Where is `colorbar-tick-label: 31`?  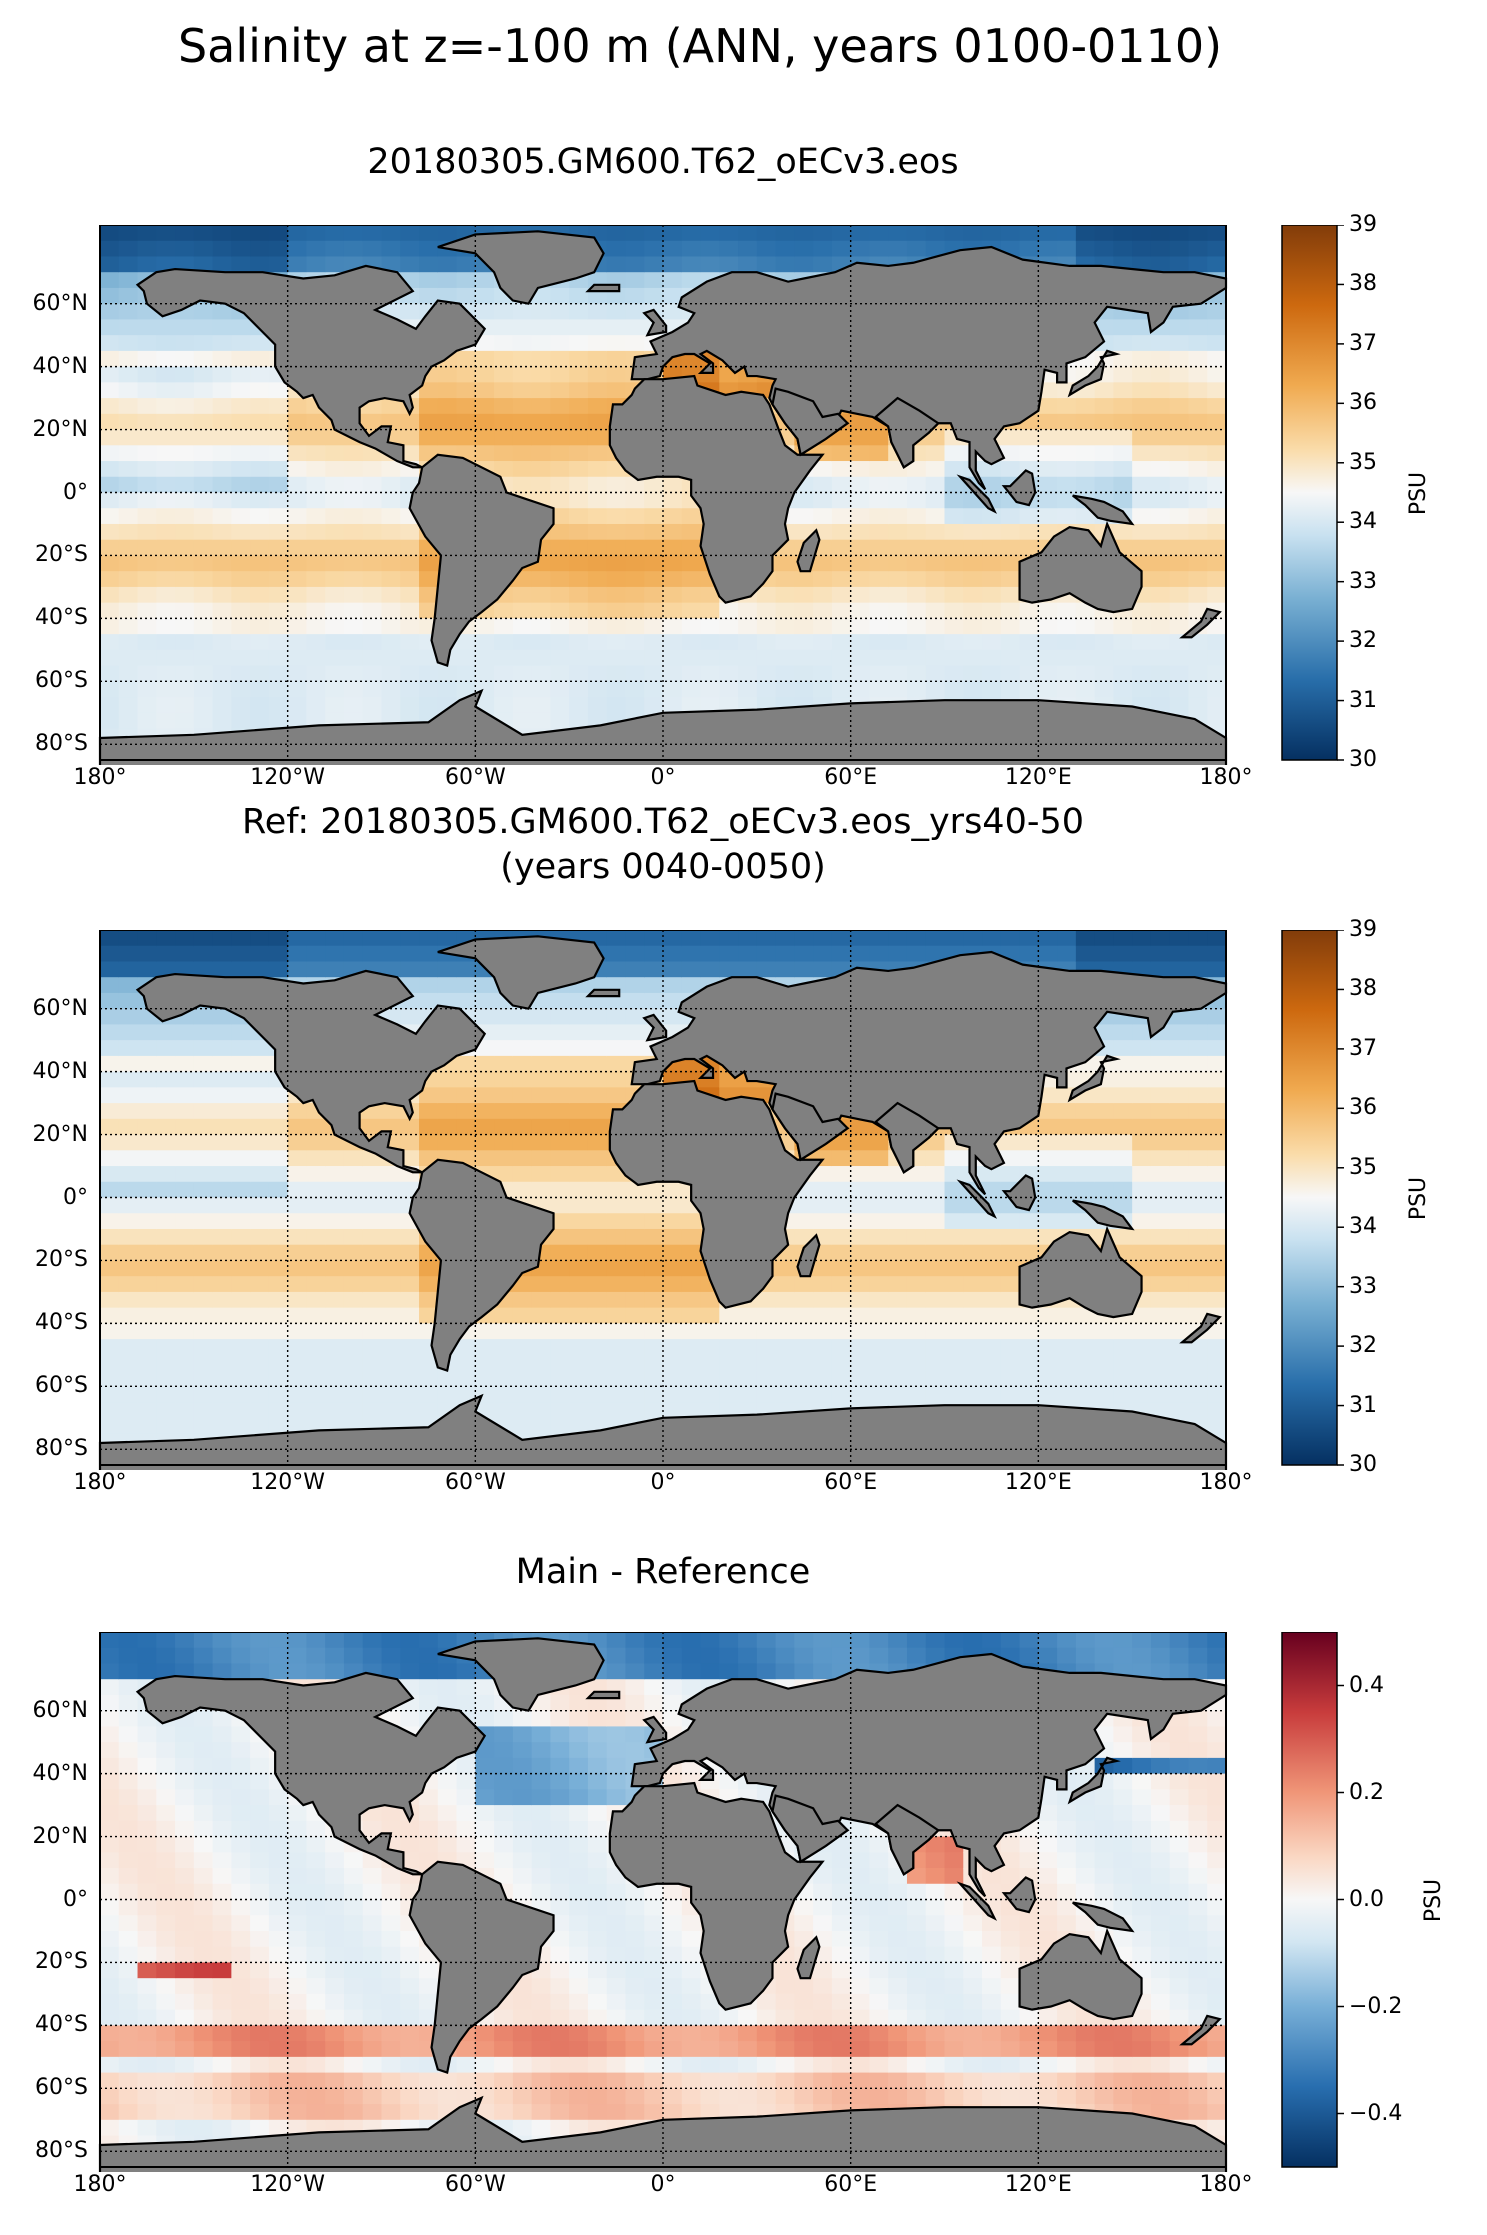
colorbar-tick-label: 31 is located at coordinates (1363, 1405).